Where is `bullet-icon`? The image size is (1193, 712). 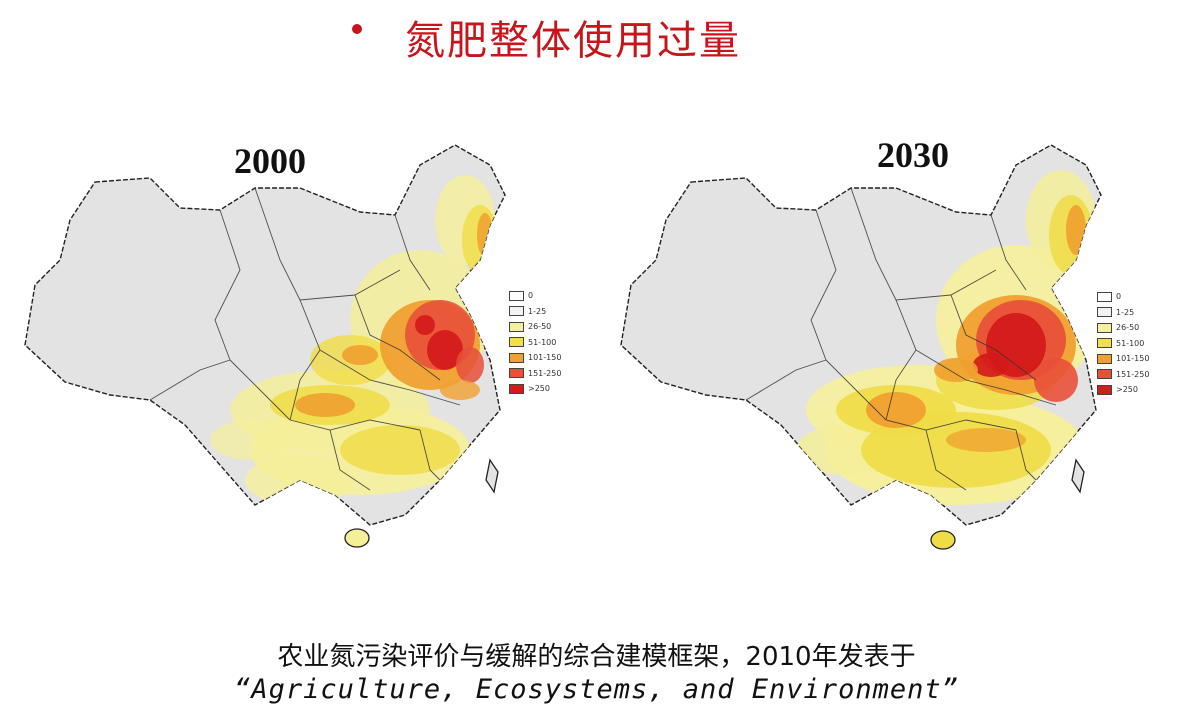 bullet-icon is located at coordinates (357, 29).